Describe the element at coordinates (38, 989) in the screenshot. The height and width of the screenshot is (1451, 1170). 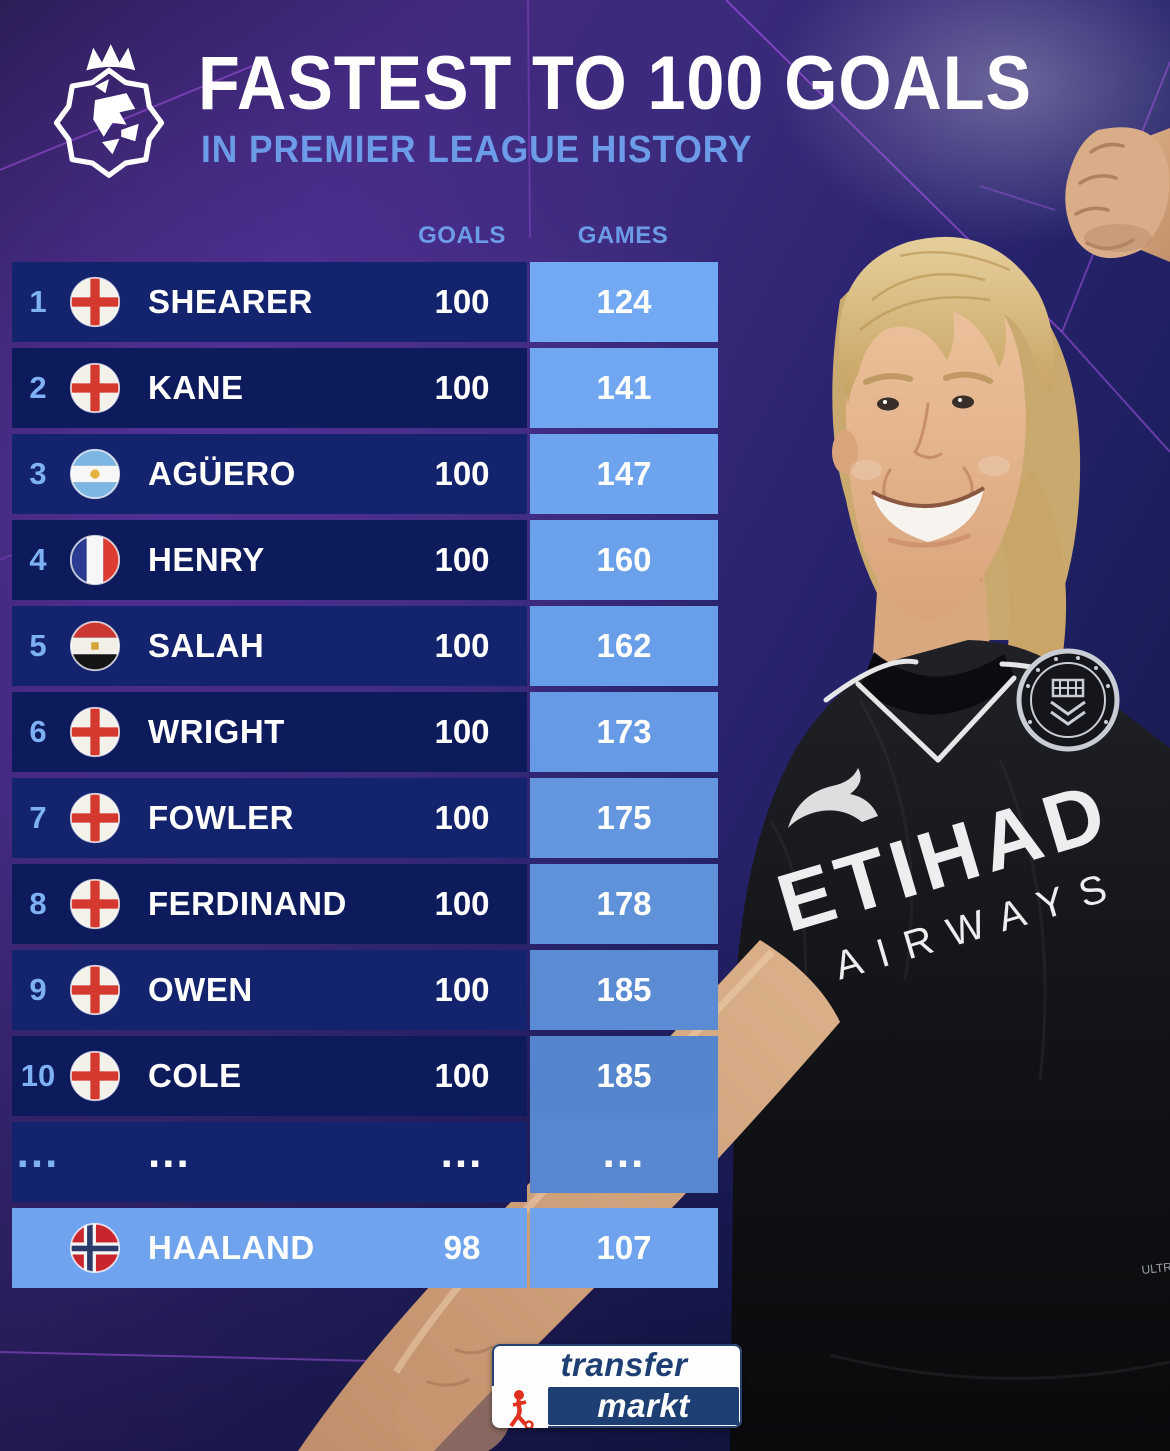
I see `rank-cell: 9` at that location.